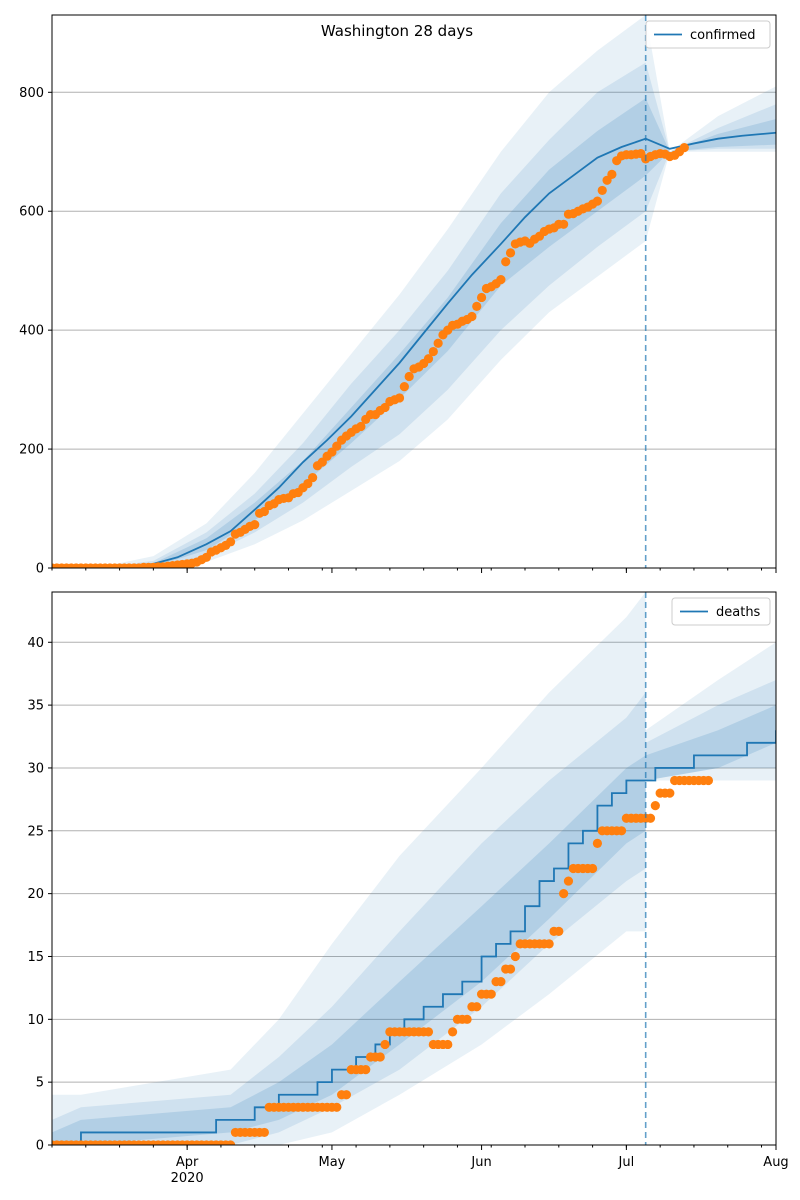 Image resolution: width=800 pixels, height=1200 pixels. I want to click on legend: deaths, so click(721, 611).